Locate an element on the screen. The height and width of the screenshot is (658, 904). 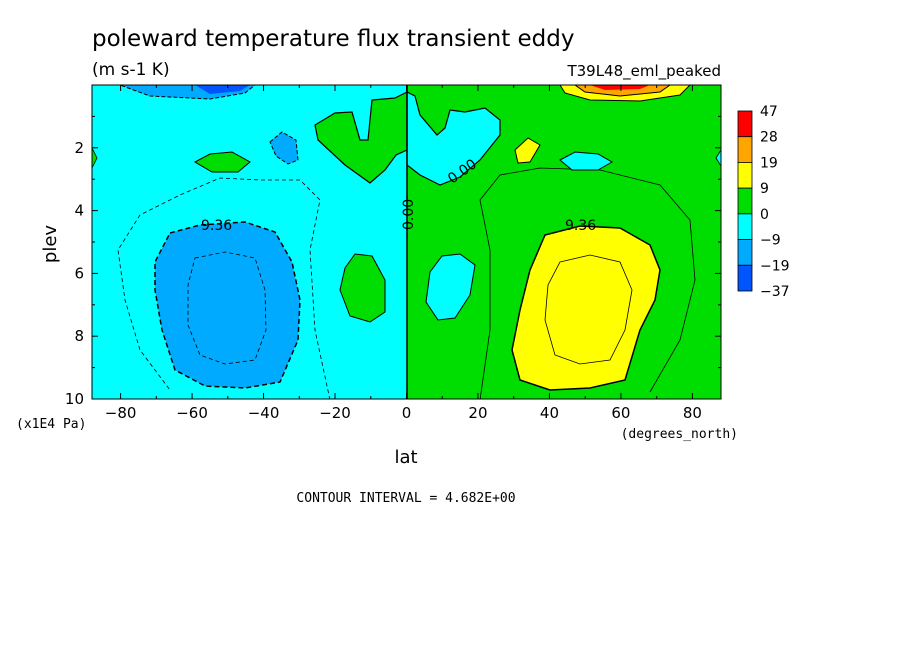
region-cyan-blob-north-mid is located at coordinates (450, 287).